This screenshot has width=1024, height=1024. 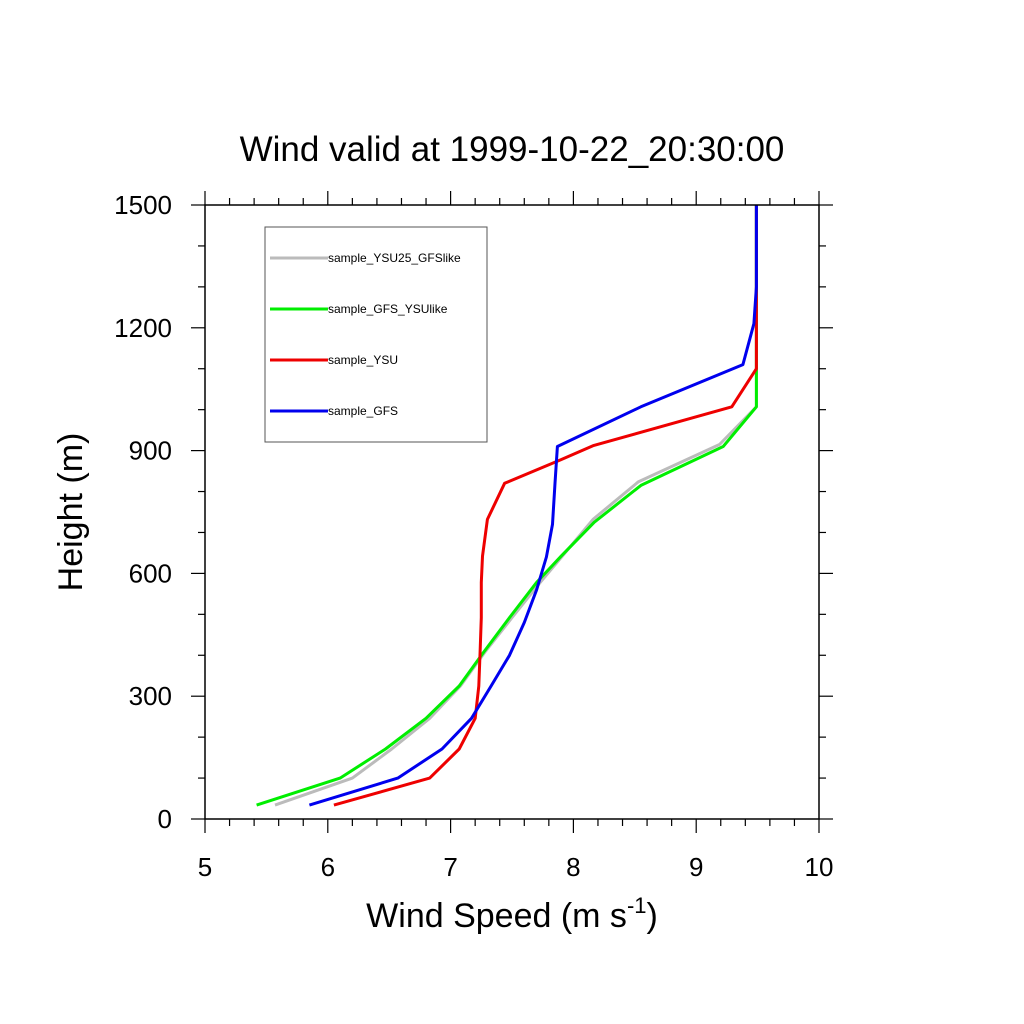 What do you see at coordinates (363, 360) in the screenshot?
I see `legend-label: sample_YSU` at bounding box center [363, 360].